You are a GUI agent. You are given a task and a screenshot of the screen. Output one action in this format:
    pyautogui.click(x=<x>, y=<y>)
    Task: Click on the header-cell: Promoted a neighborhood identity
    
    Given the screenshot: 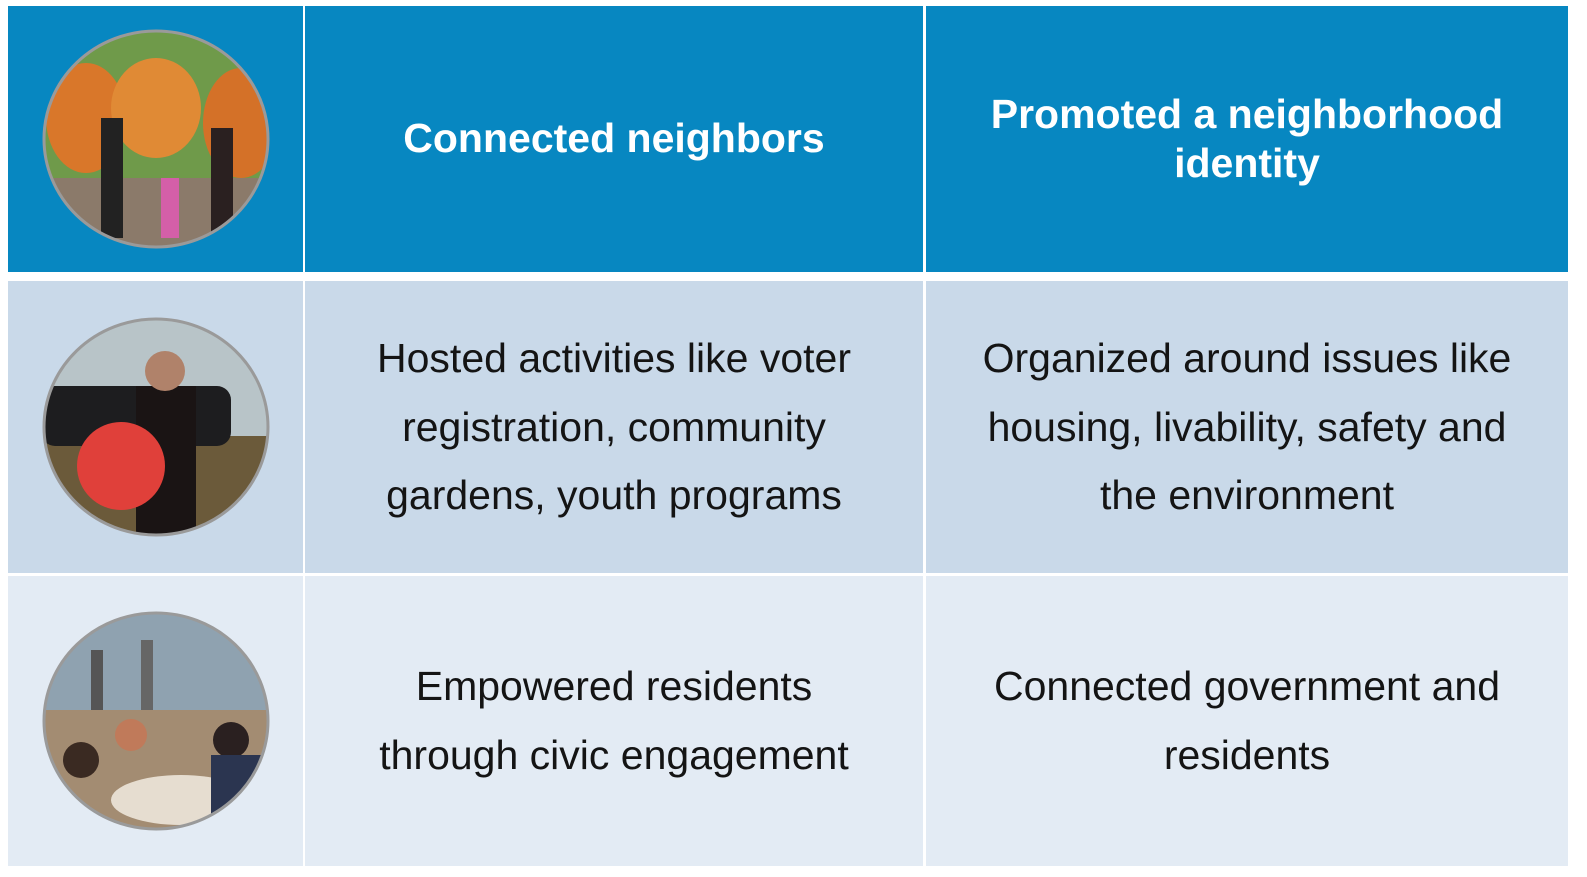 What is the action you would take?
    pyautogui.click(x=1247, y=139)
    